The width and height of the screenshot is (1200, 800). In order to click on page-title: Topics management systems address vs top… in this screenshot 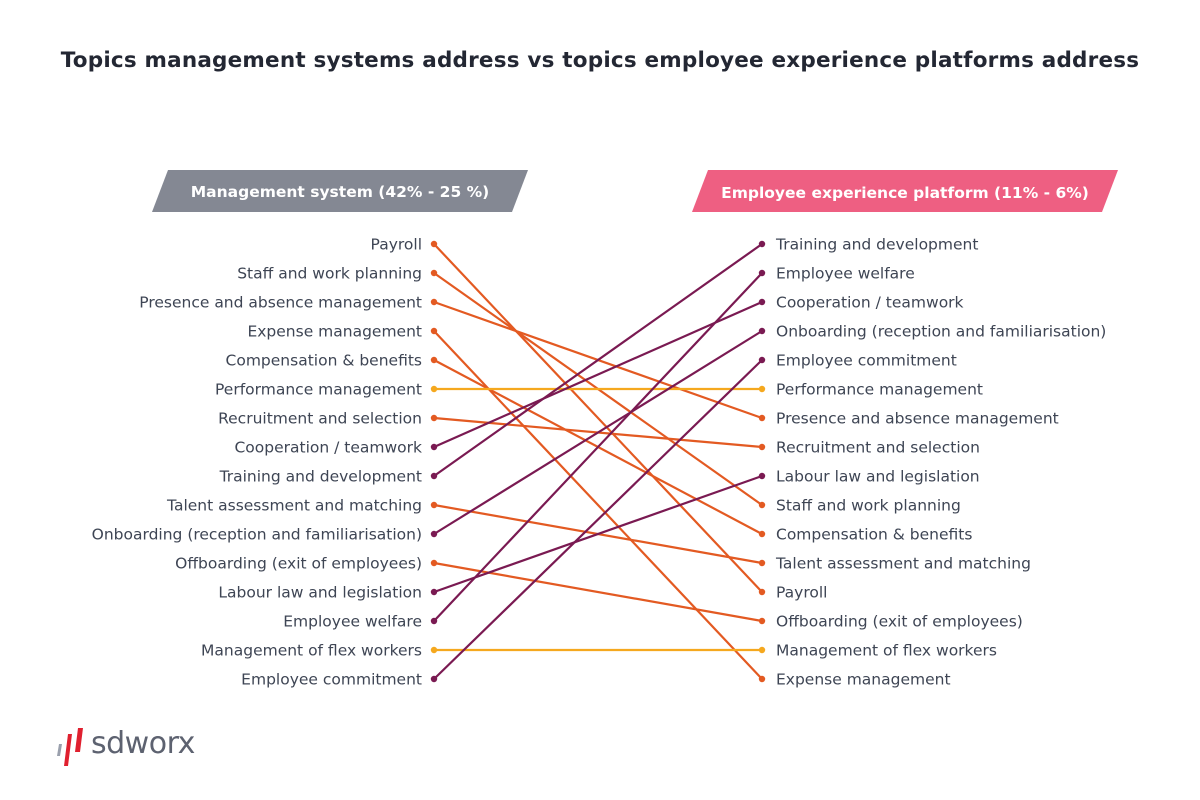, I will do `click(600, 60)`.